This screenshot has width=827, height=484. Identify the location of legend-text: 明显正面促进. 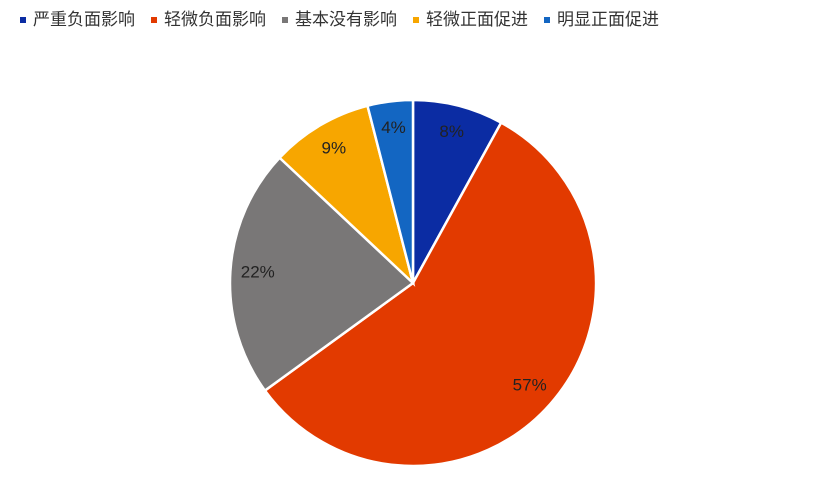
(608, 20).